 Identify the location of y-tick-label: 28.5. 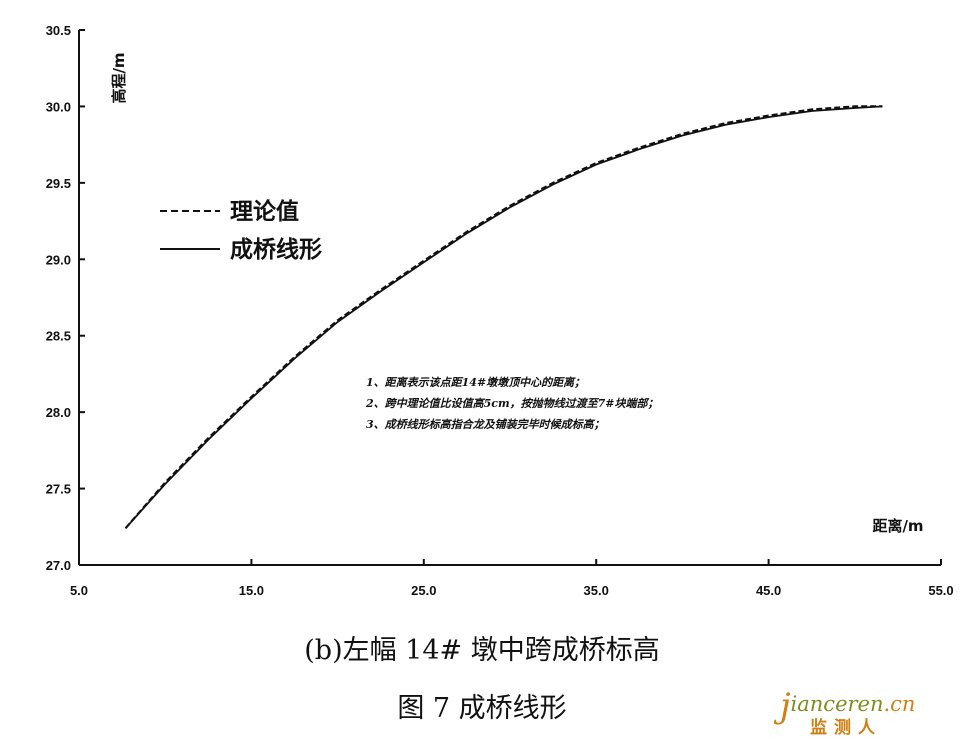
(58, 336).